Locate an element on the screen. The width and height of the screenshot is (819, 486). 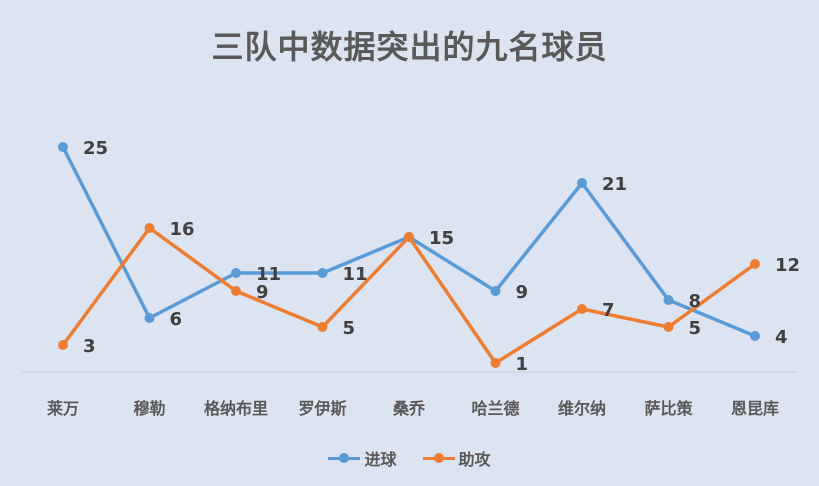
data-label: 8 is located at coordinates (695, 301).